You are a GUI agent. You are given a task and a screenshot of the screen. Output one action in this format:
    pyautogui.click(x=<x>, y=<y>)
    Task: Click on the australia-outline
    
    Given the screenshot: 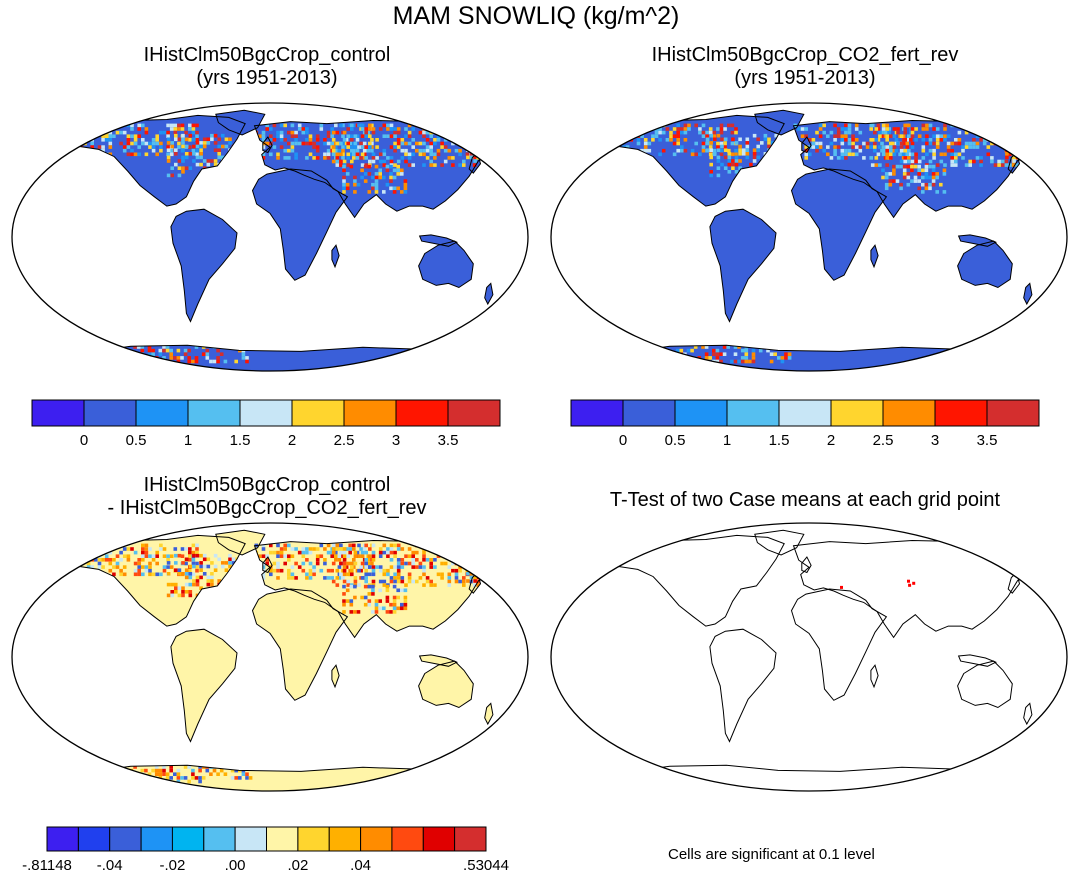 What is the action you would take?
    pyautogui.click(x=985, y=264)
    